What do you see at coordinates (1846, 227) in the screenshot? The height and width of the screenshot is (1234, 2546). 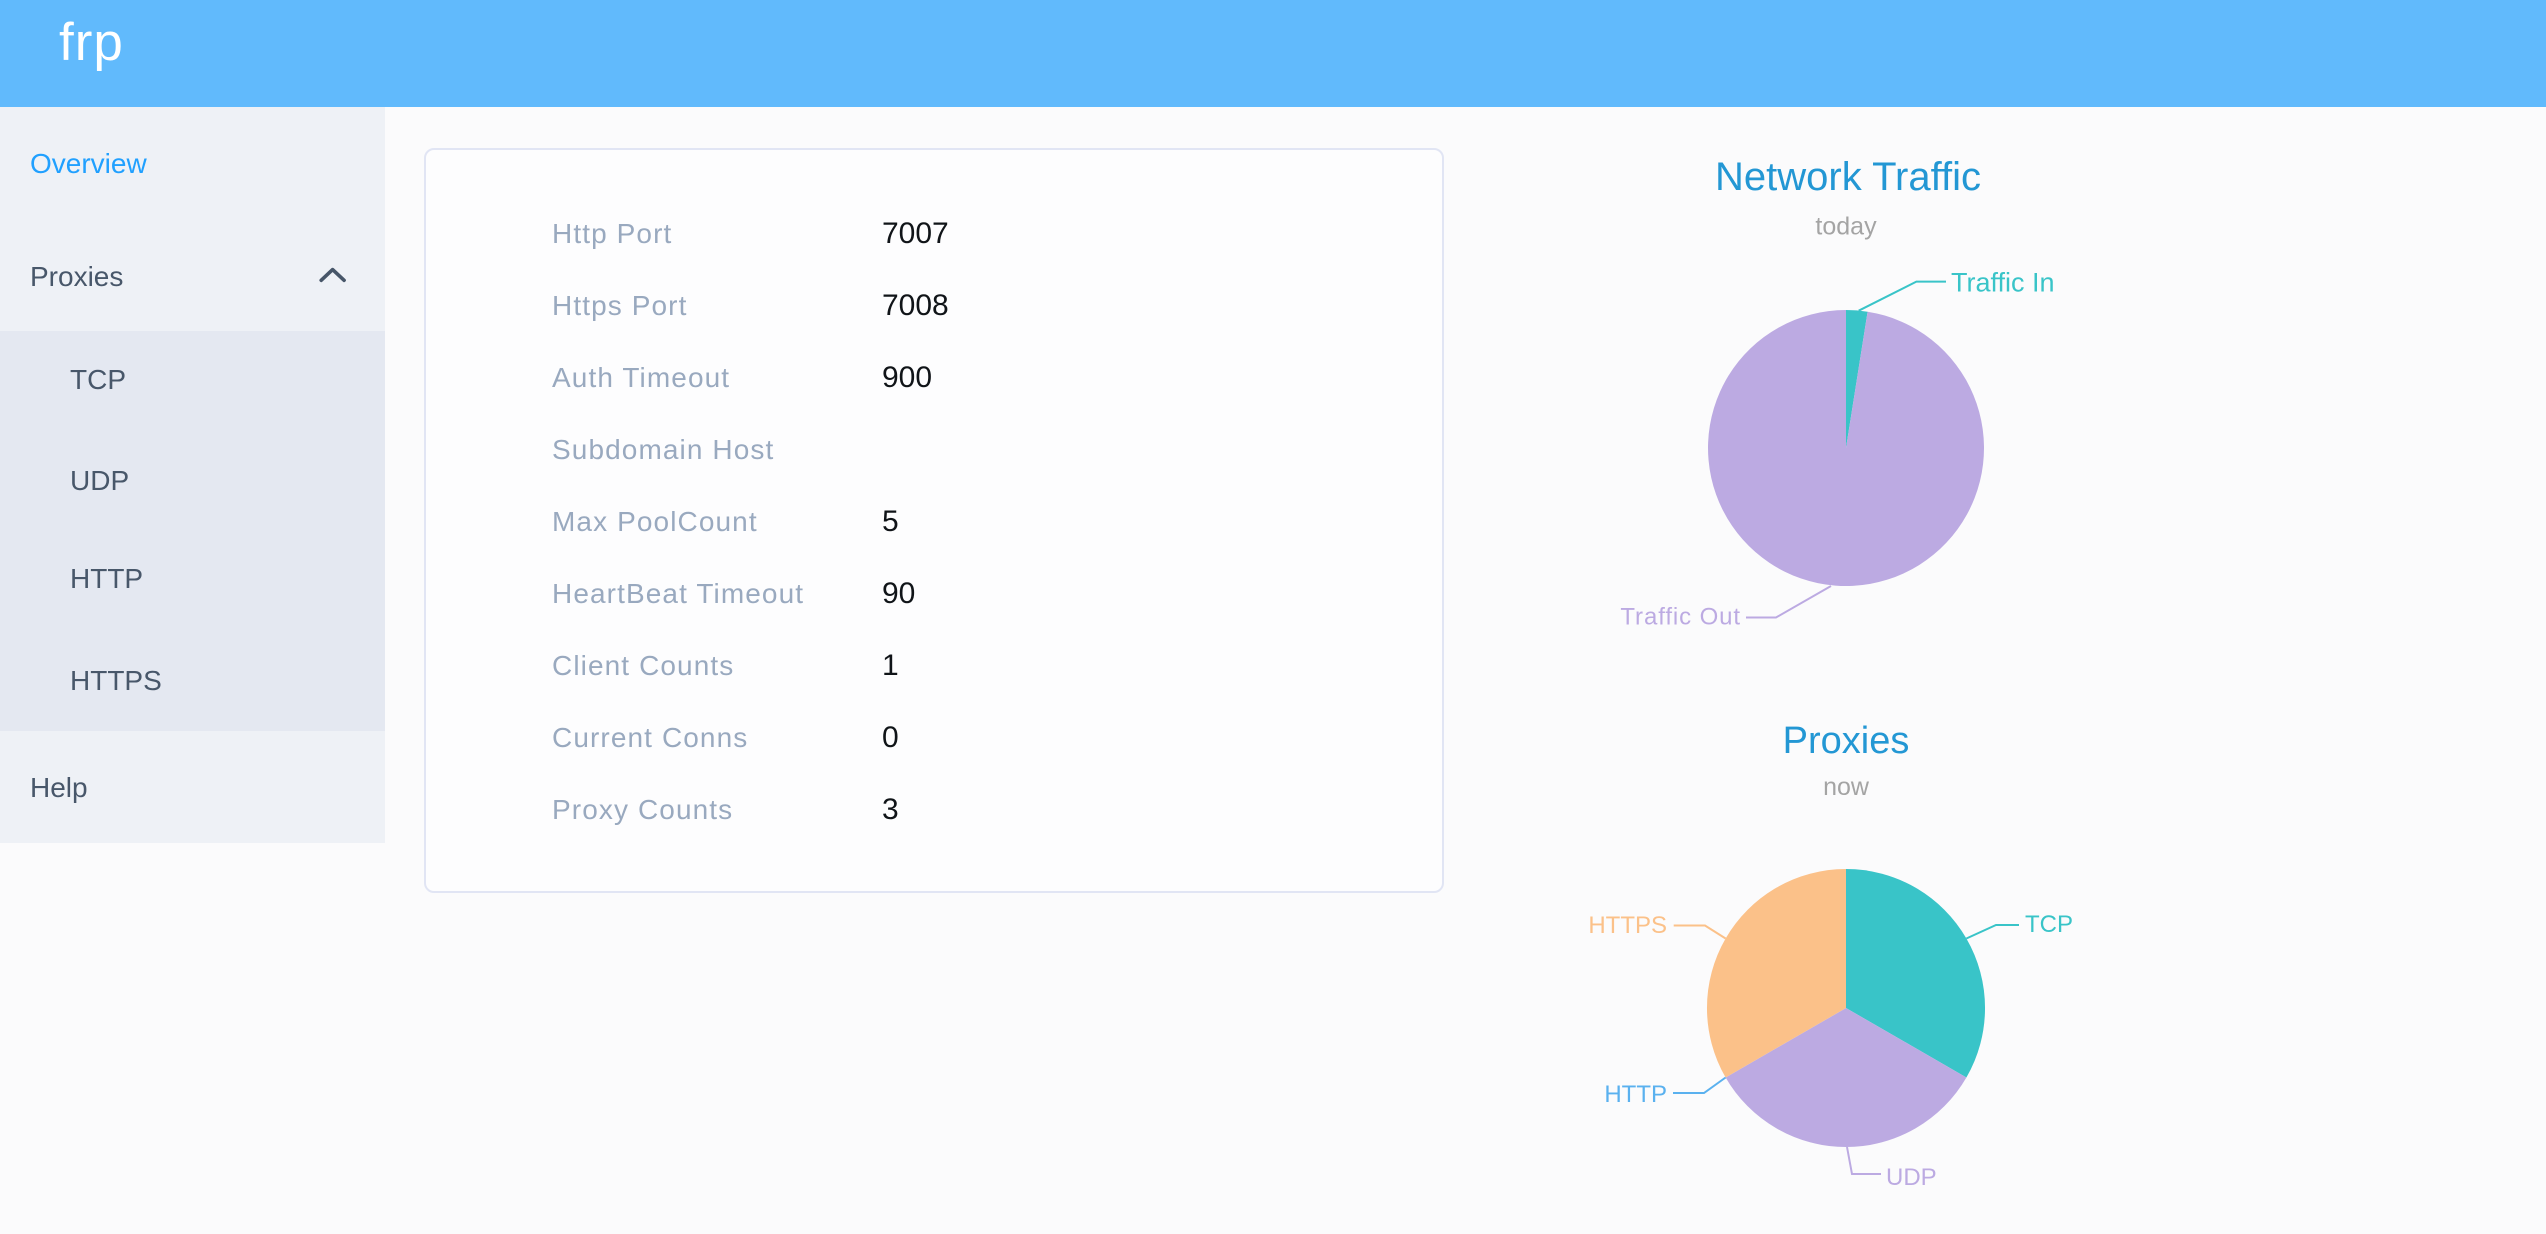 I see `svg-text: today` at bounding box center [1846, 227].